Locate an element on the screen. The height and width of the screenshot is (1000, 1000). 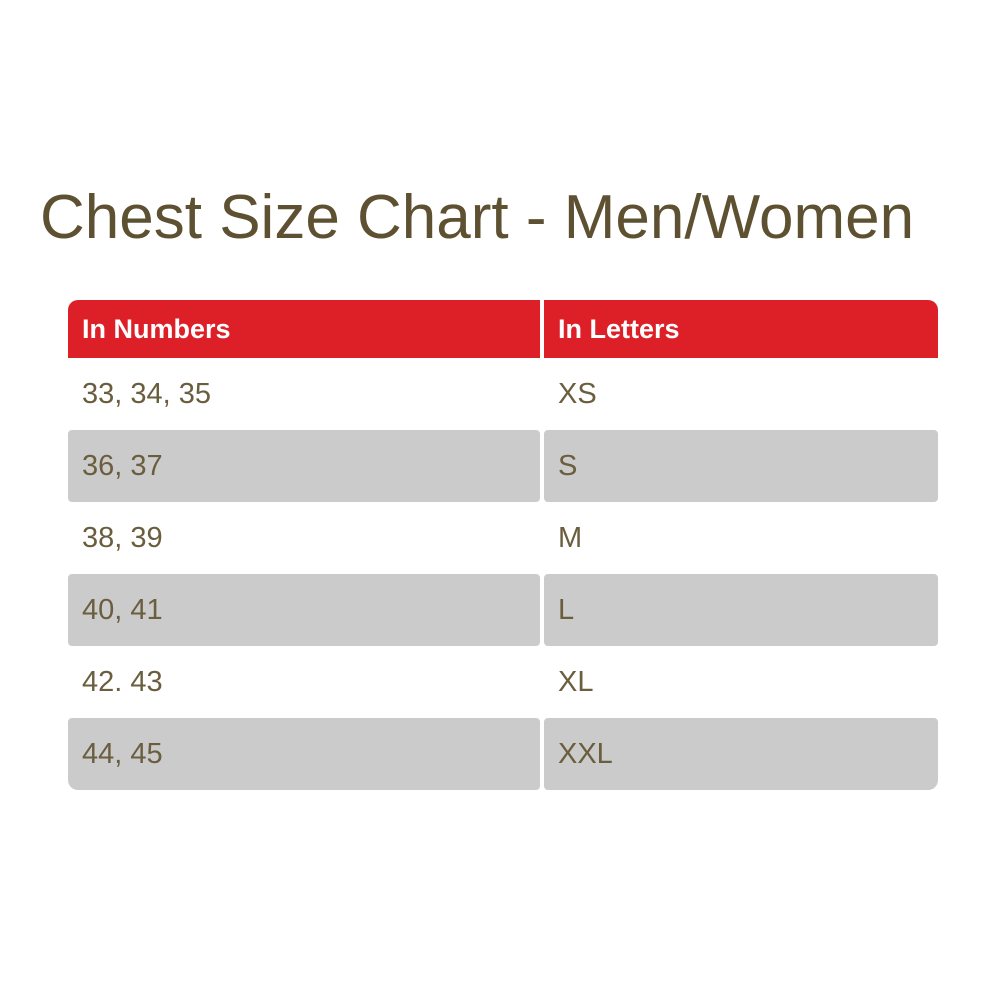
letters-cell: XS is located at coordinates (741, 394).